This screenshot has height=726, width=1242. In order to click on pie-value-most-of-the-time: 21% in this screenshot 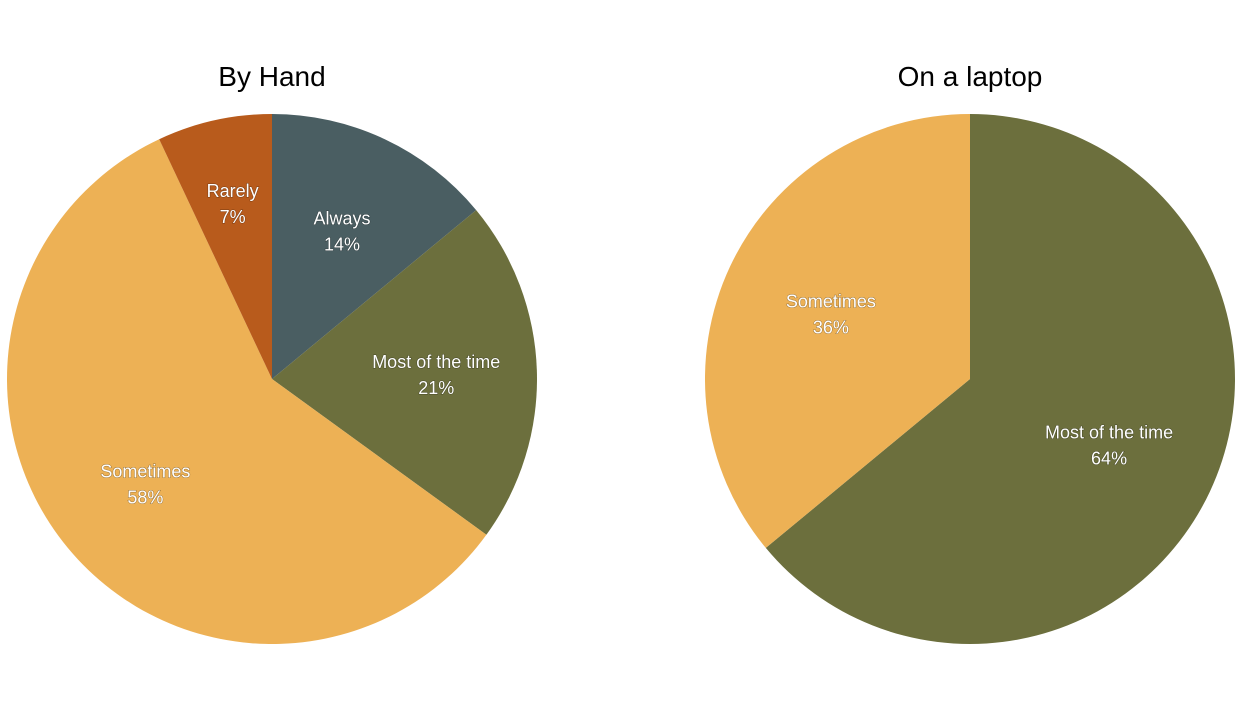, I will do `click(436, 388)`.